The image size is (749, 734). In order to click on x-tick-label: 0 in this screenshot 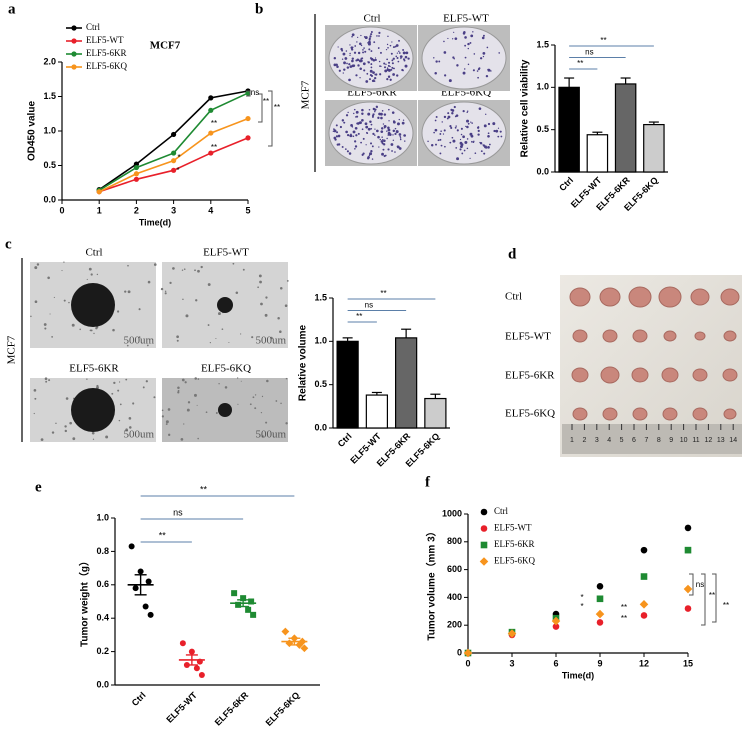, I will do `click(61, 210)`.